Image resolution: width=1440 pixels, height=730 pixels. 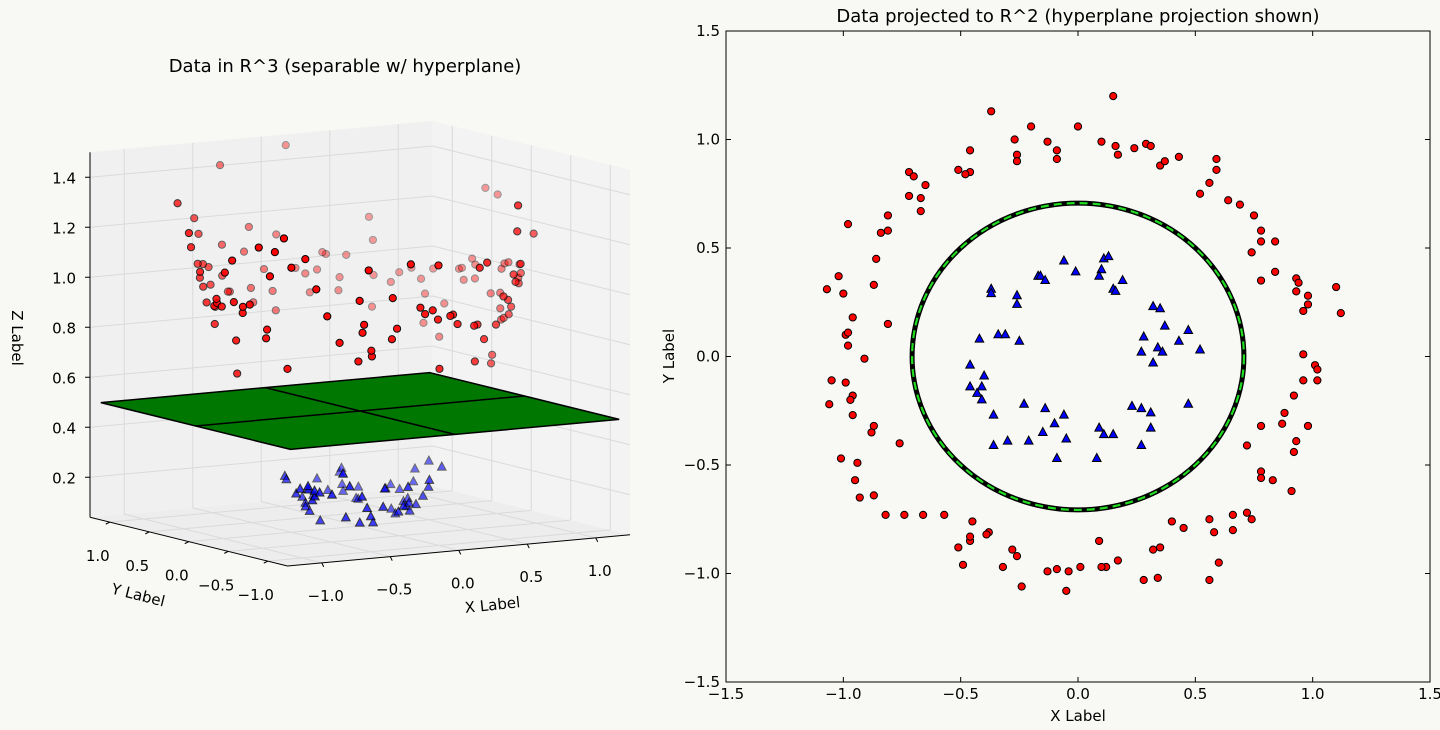 What do you see at coordinates (256, 595) in the screenshot?
I see `y-tick-label-3d: −1.0` at bounding box center [256, 595].